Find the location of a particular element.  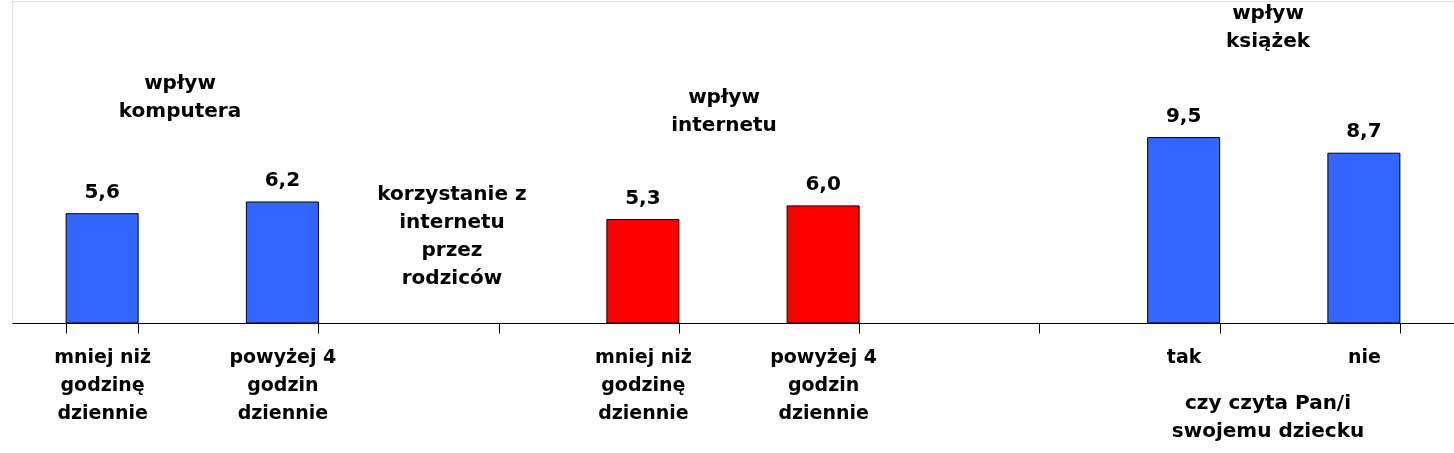

data-label: 9,5 is located at coordinates (1183, 114).